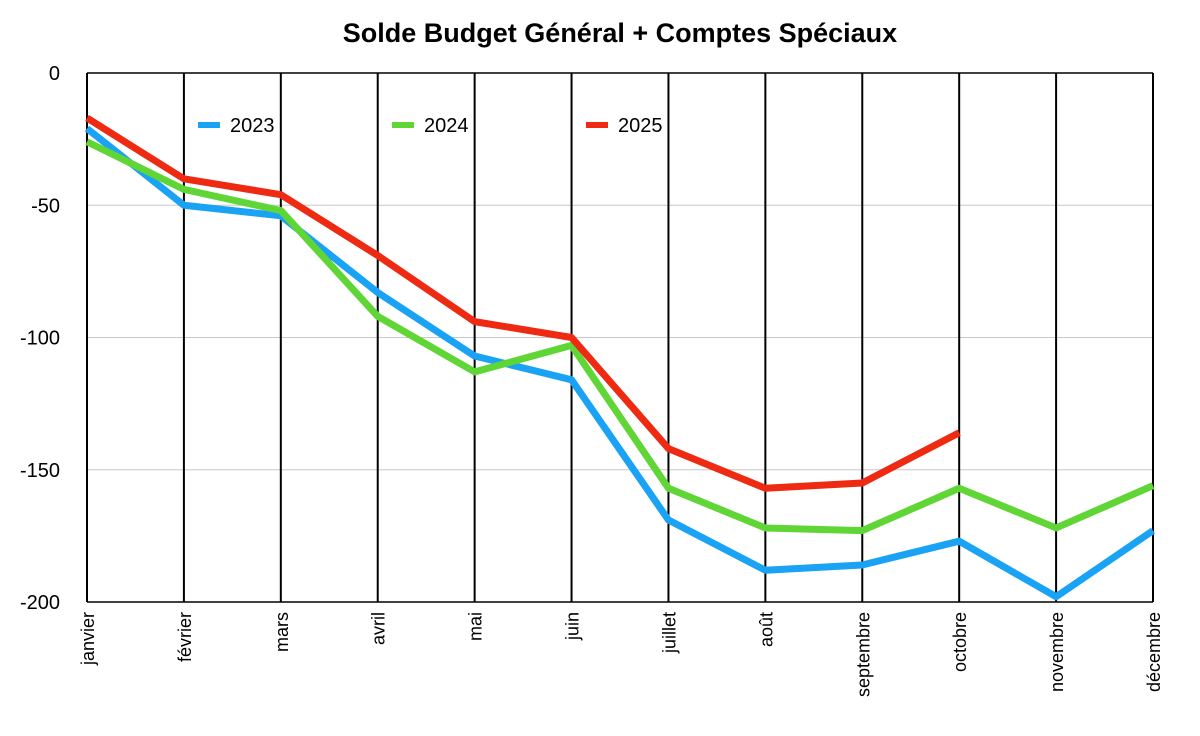 The width and height of the screenshot is (1200, 736). What do you see at coordinates (379, 628) in the screenshot?
I see `x-tick-label: avril` at bounding box center [379, 628].